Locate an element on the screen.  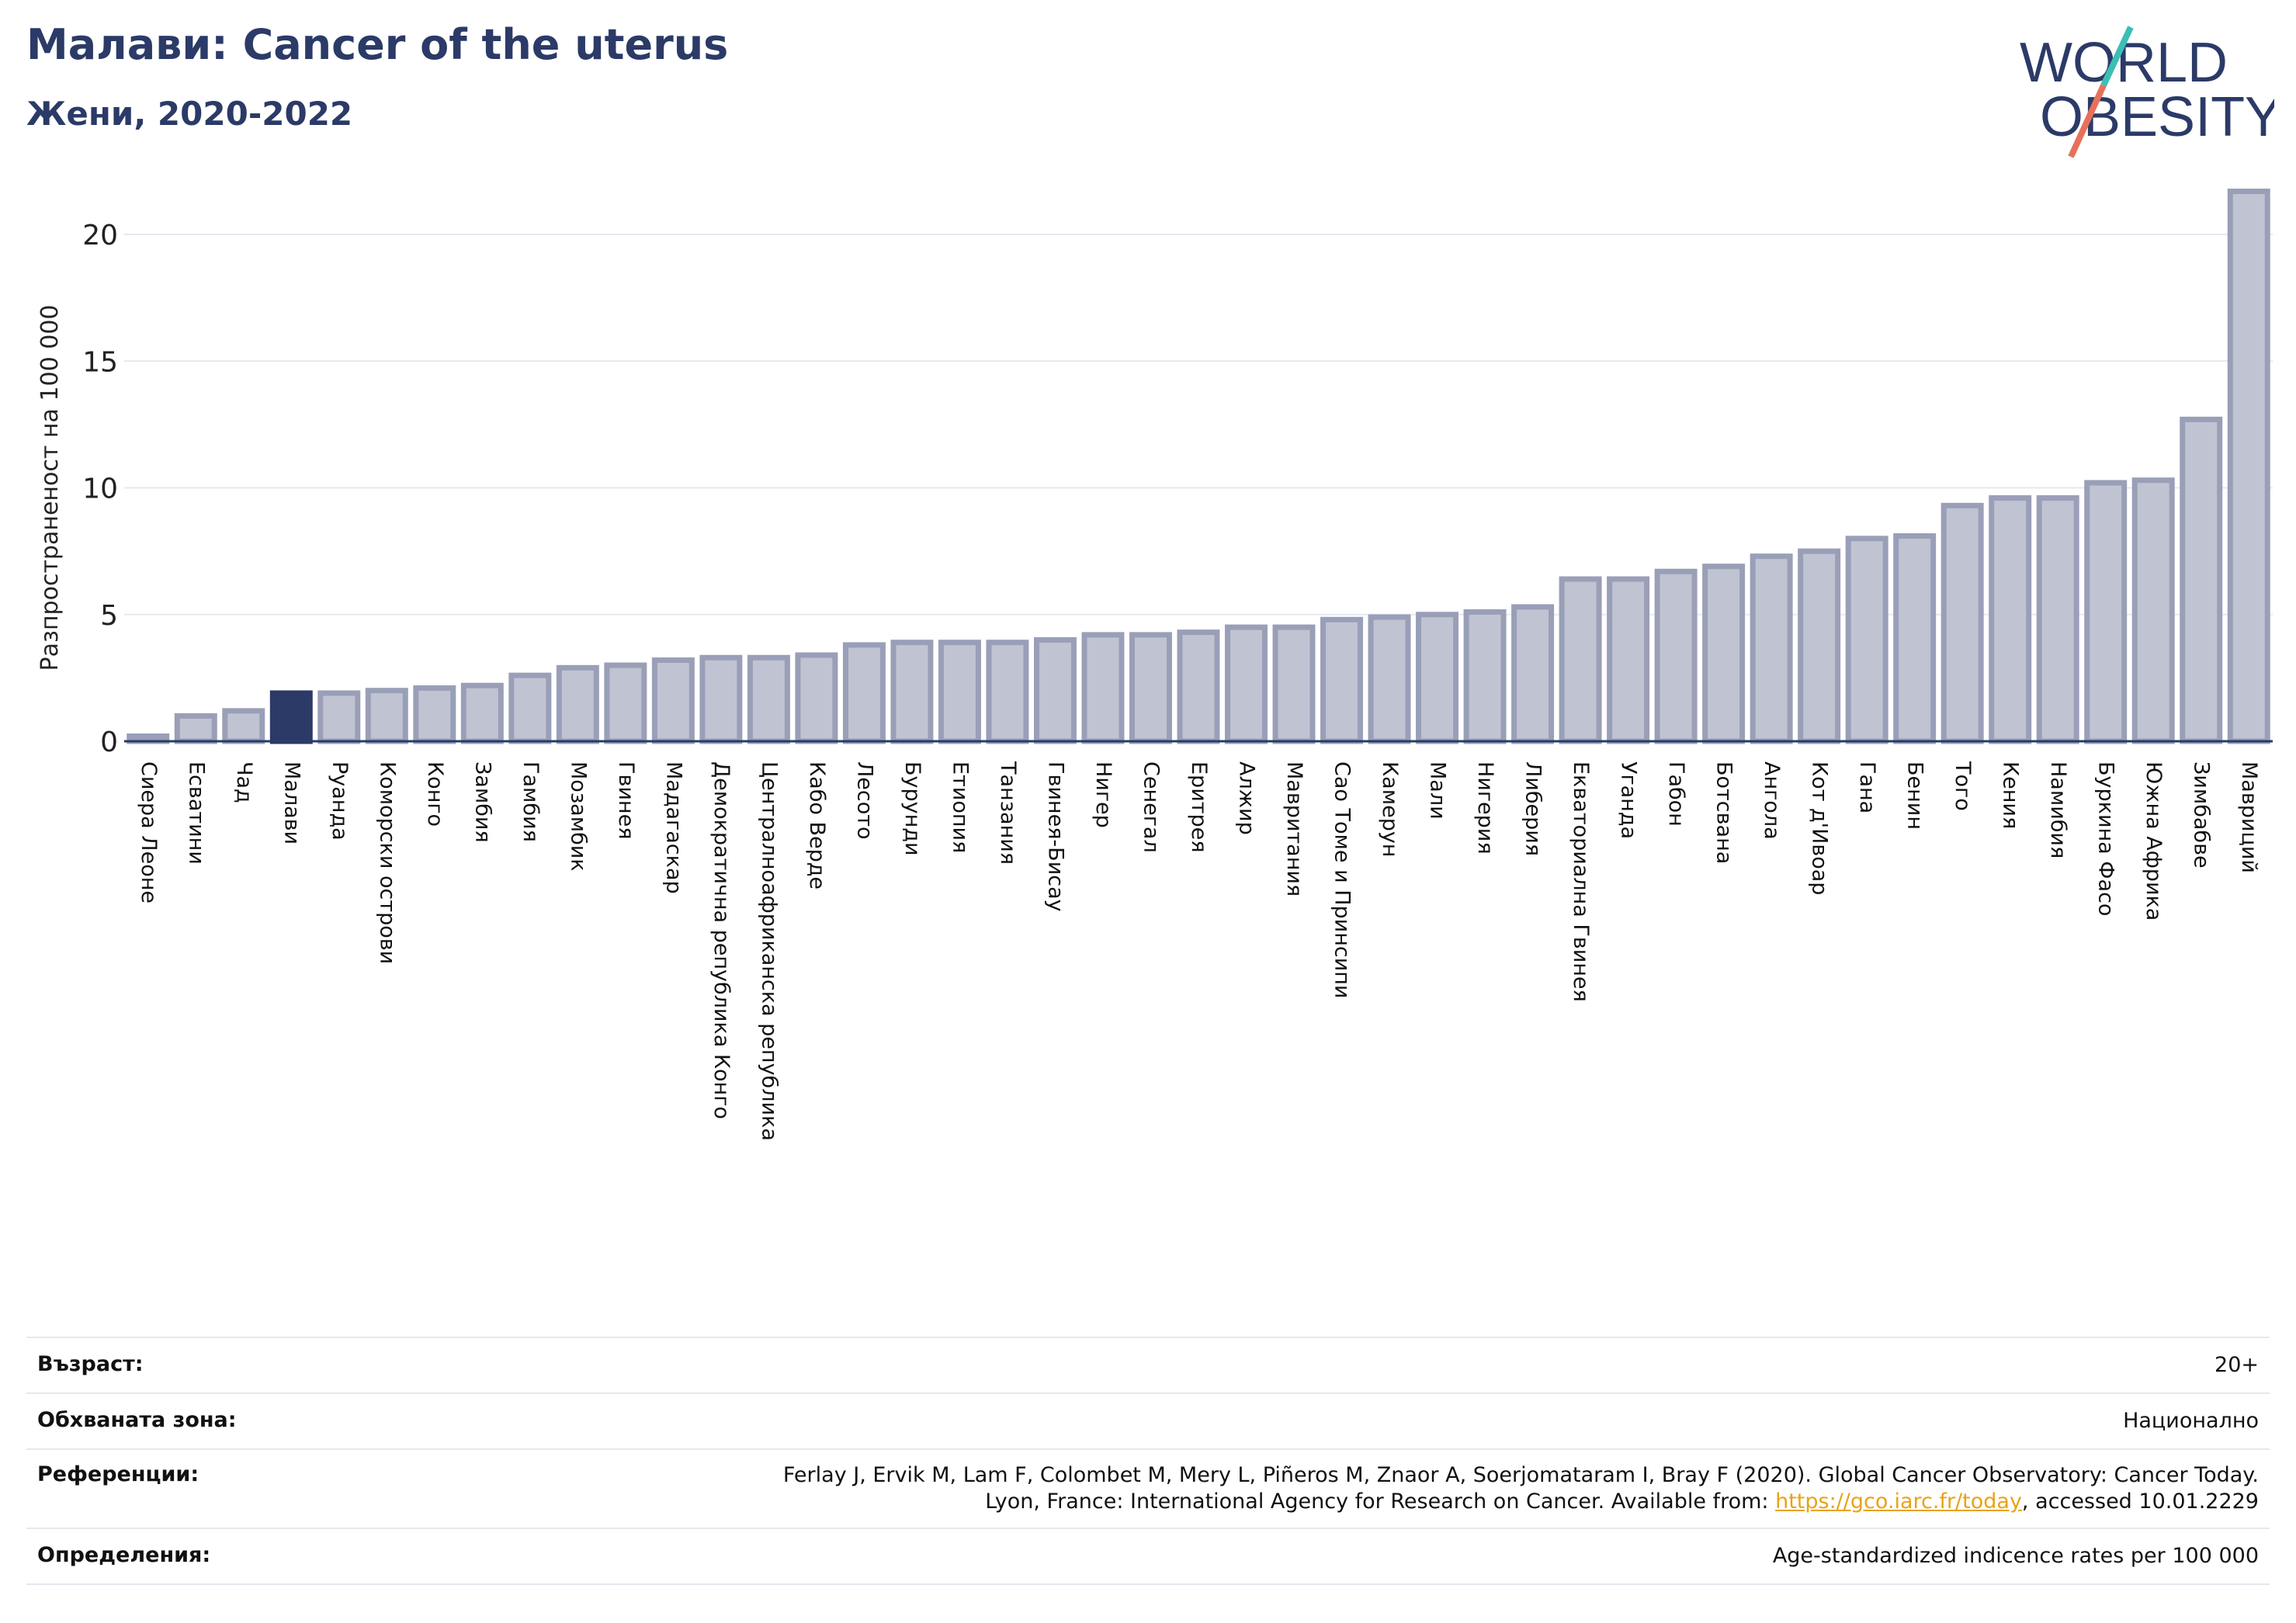
x-tick-label: Екваториална Гвинея is located at coordinates (1581, 881).